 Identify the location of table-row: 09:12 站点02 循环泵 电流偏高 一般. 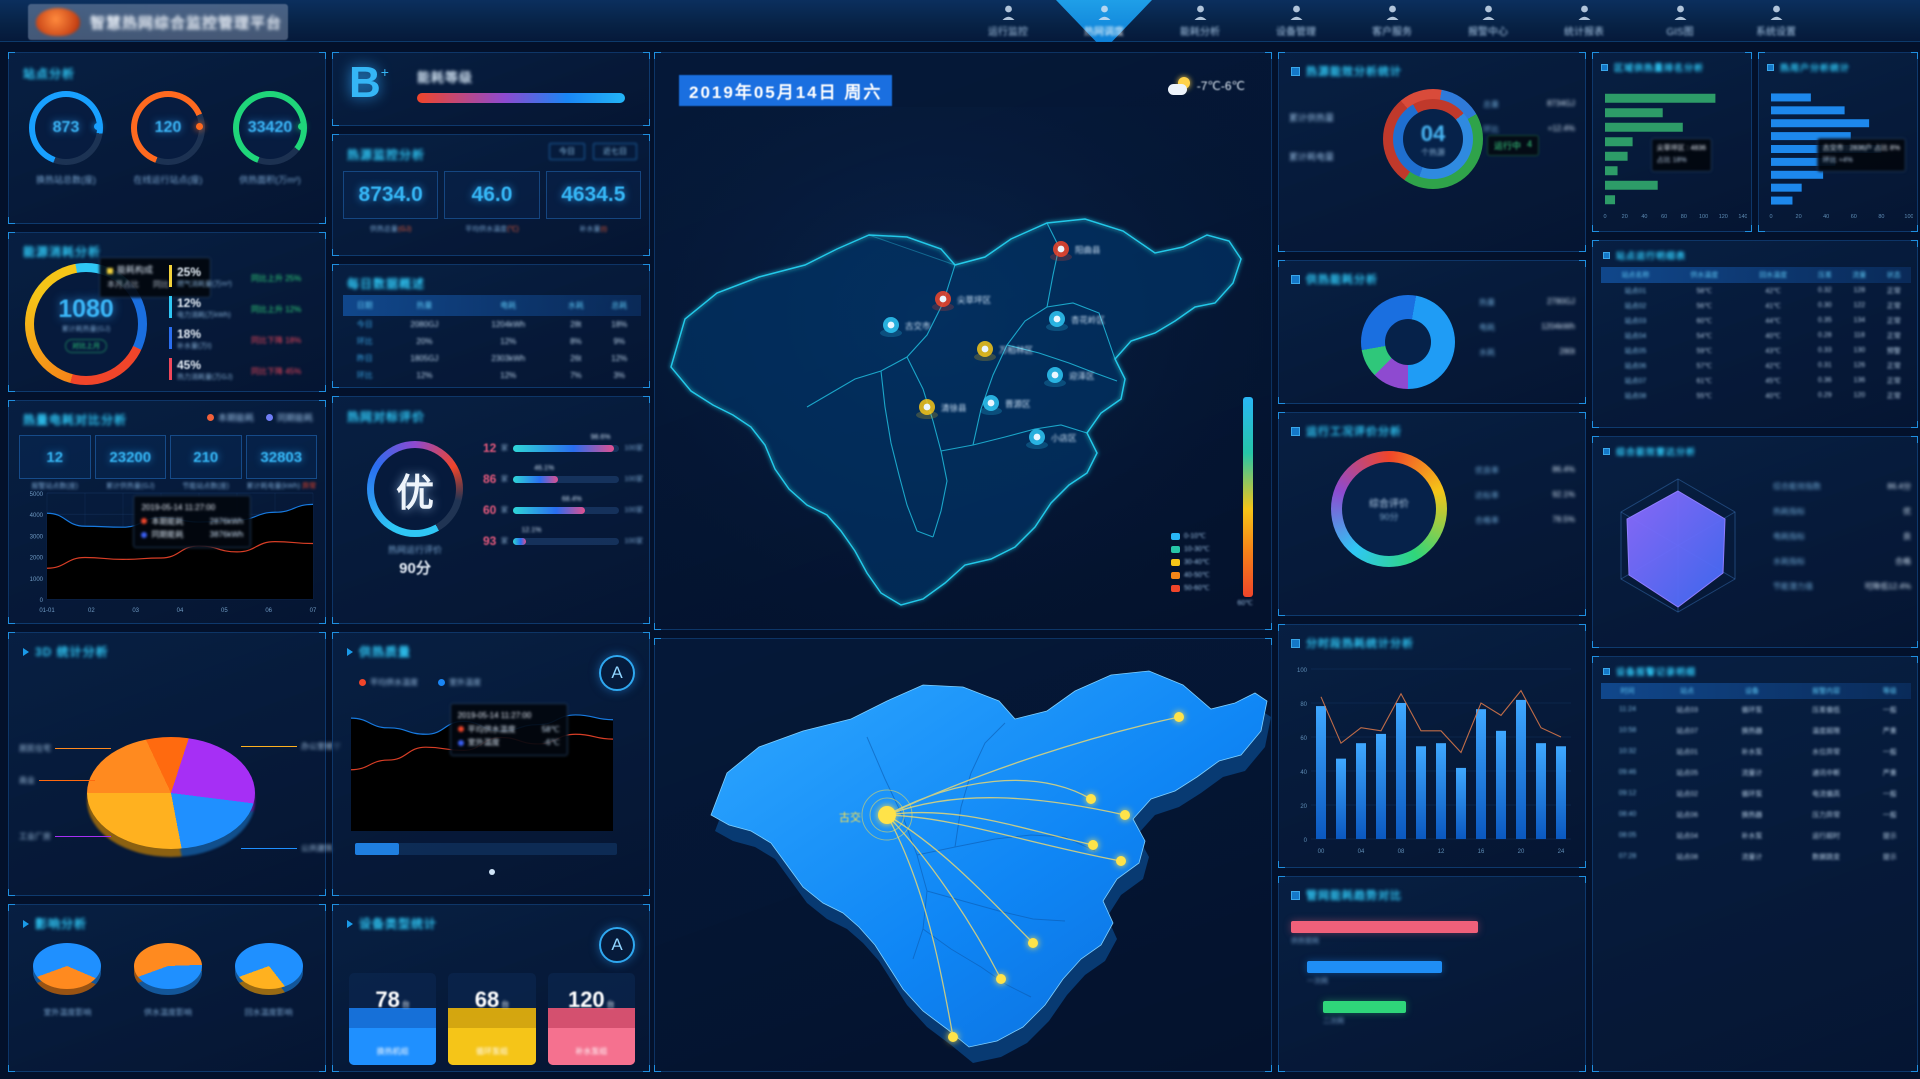
(1756, 793).